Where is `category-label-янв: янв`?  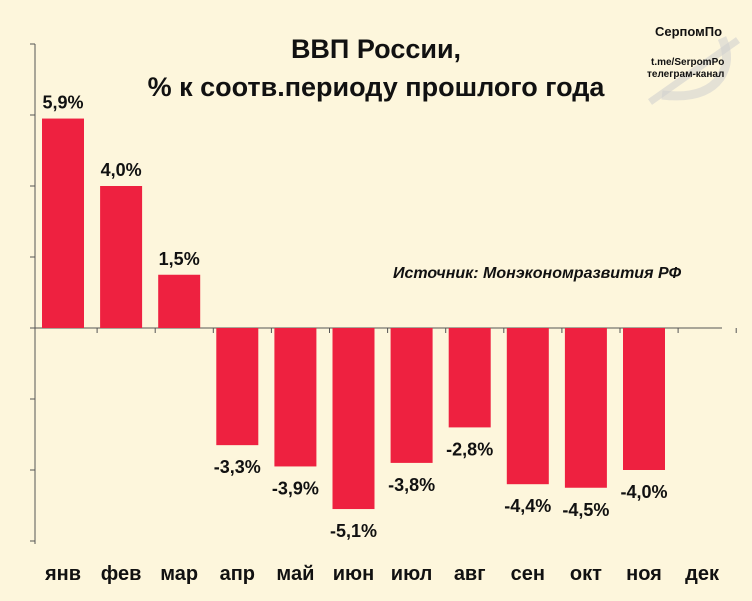
category-label-янв: янв is located at coordinates (62, 574).